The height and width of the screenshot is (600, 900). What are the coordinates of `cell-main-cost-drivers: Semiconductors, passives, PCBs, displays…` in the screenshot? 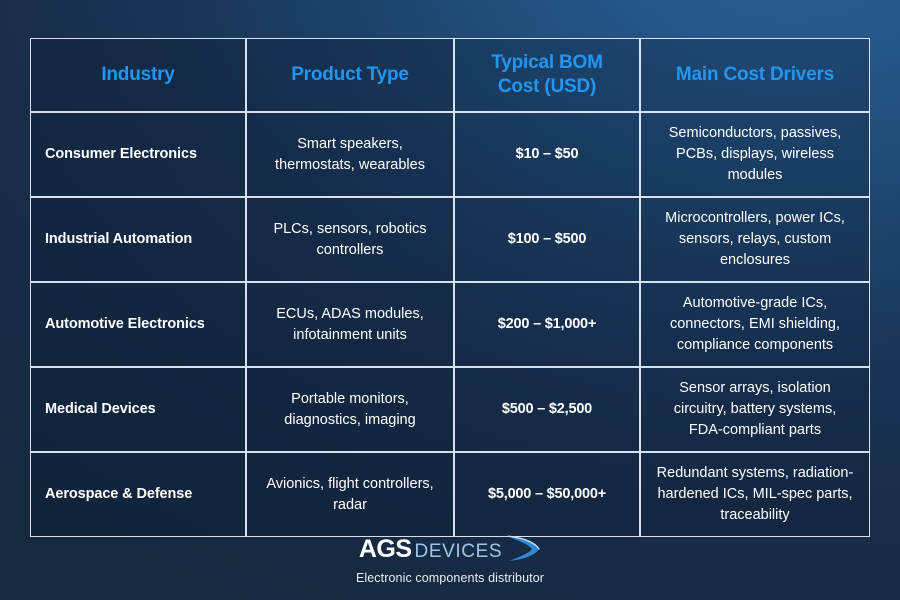 It's located at (755, 155).